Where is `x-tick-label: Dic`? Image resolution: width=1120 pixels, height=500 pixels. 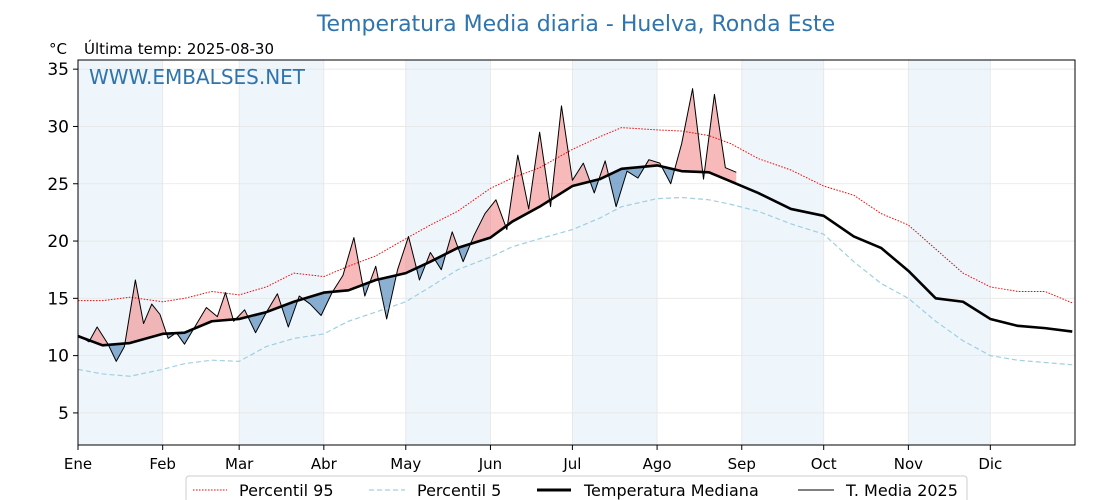 x-tick-label: Dic is located at coordinates (990, 464).